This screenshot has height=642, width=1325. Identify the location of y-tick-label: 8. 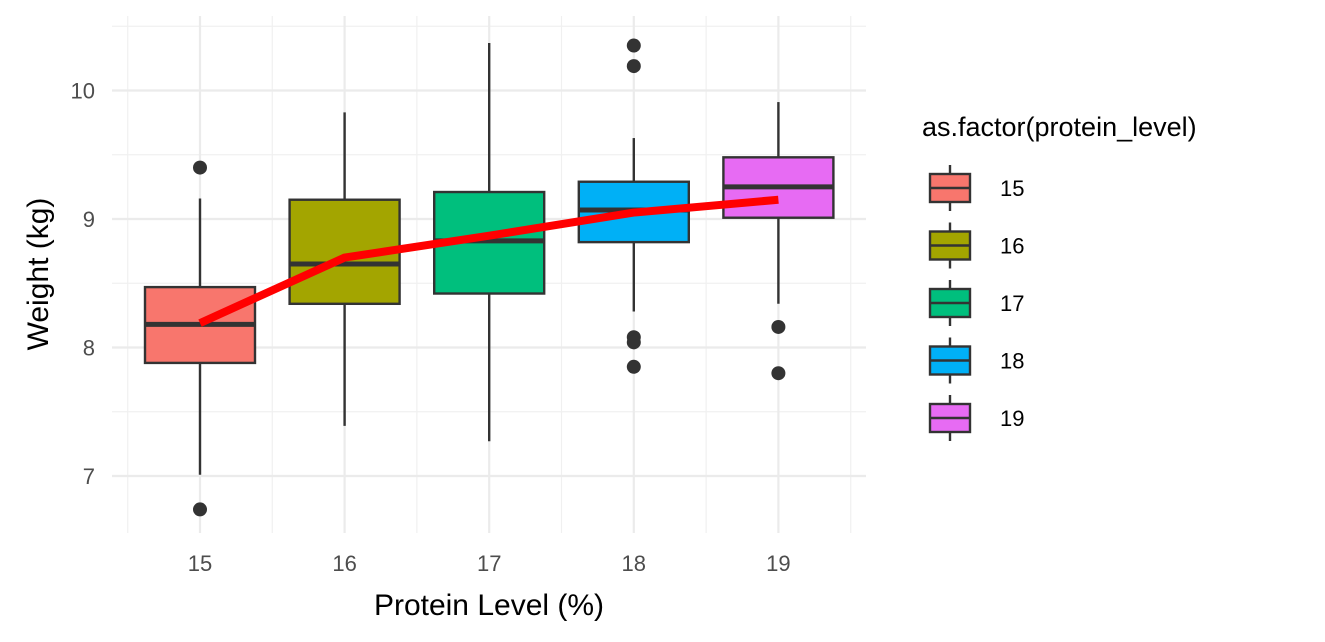
(89, 348).